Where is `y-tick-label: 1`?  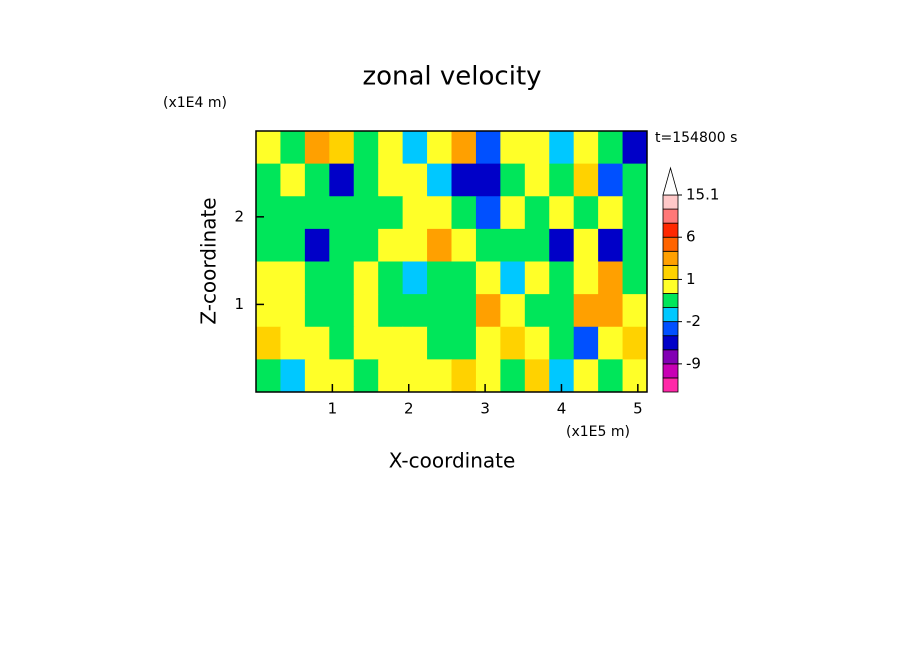
y-tick-label: 1 is located at coordinates (239, 304).